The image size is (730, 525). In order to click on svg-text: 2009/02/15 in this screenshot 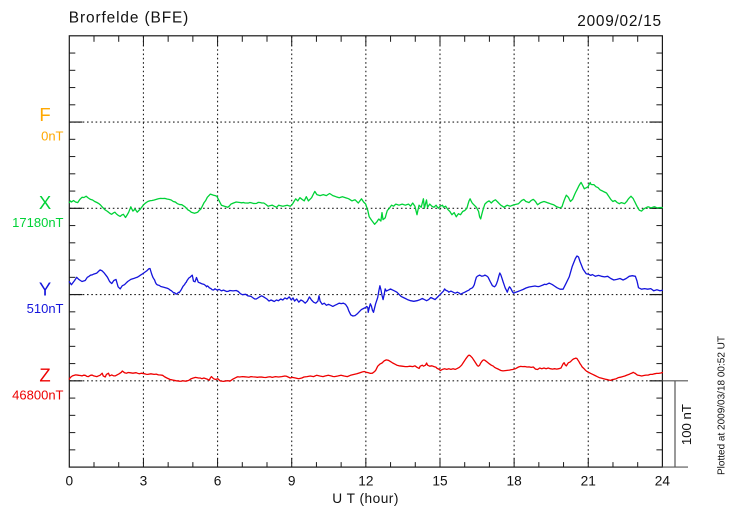, I will do `click(619, 21)`.